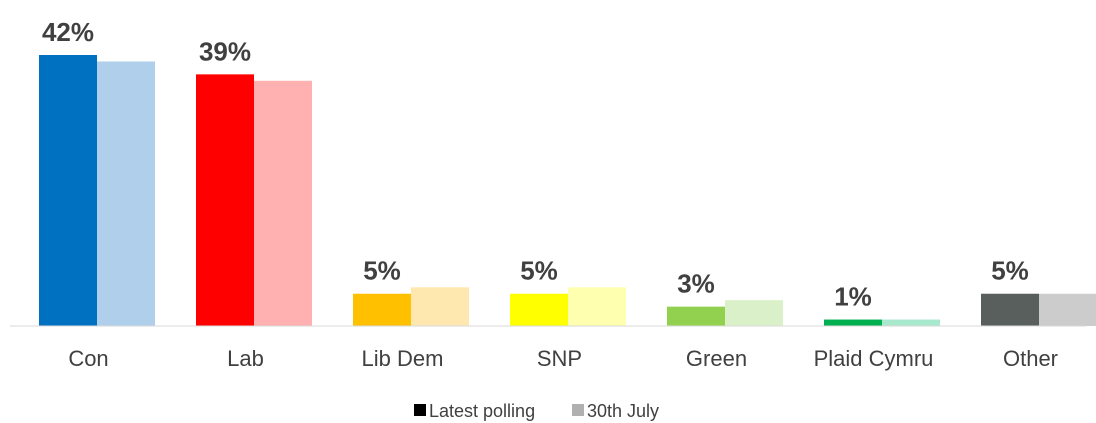 The height and width of the screenshot is (423, 1096). What do you see at coordinates (696, 316) in the screenshot?
I see `bar-latest-green` at bounding box center [696, 316].